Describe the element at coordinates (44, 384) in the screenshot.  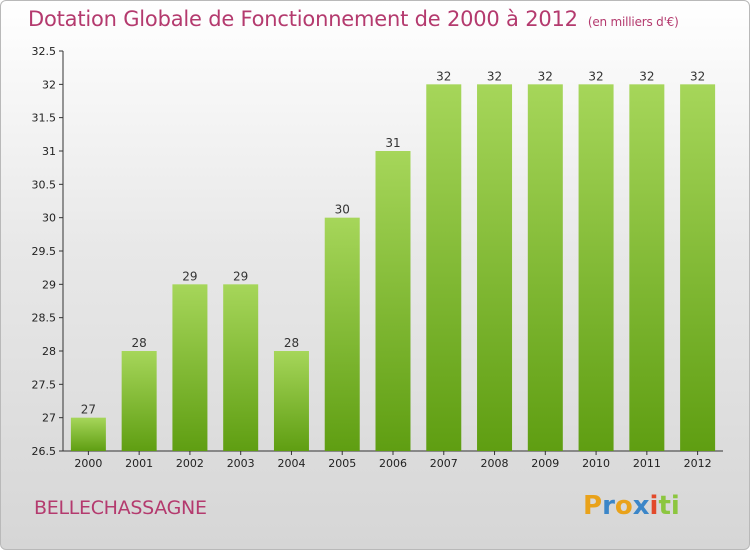
I see `y-tick-label: 27.5` at that location.